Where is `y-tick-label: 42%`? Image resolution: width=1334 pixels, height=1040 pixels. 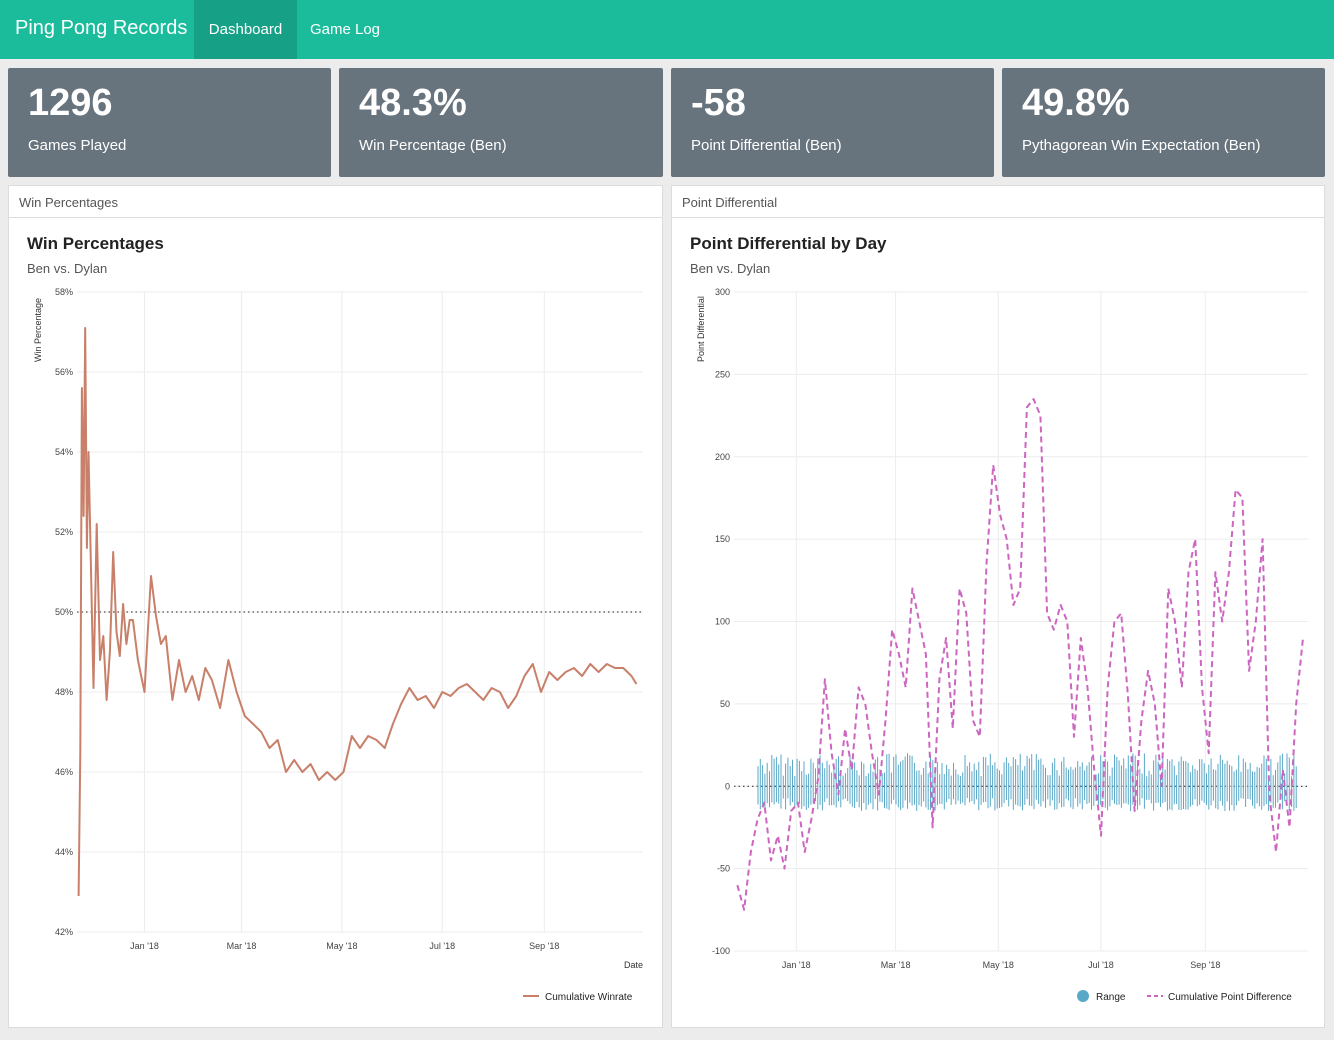 y-tick-label: 42% is located at coordinates (64, 932).